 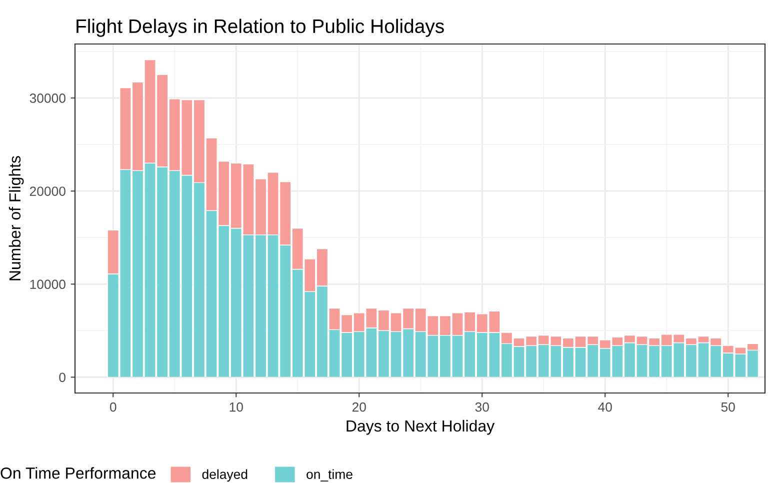 I want to click on x-tick-label: 50, so click(x=728, y=407).